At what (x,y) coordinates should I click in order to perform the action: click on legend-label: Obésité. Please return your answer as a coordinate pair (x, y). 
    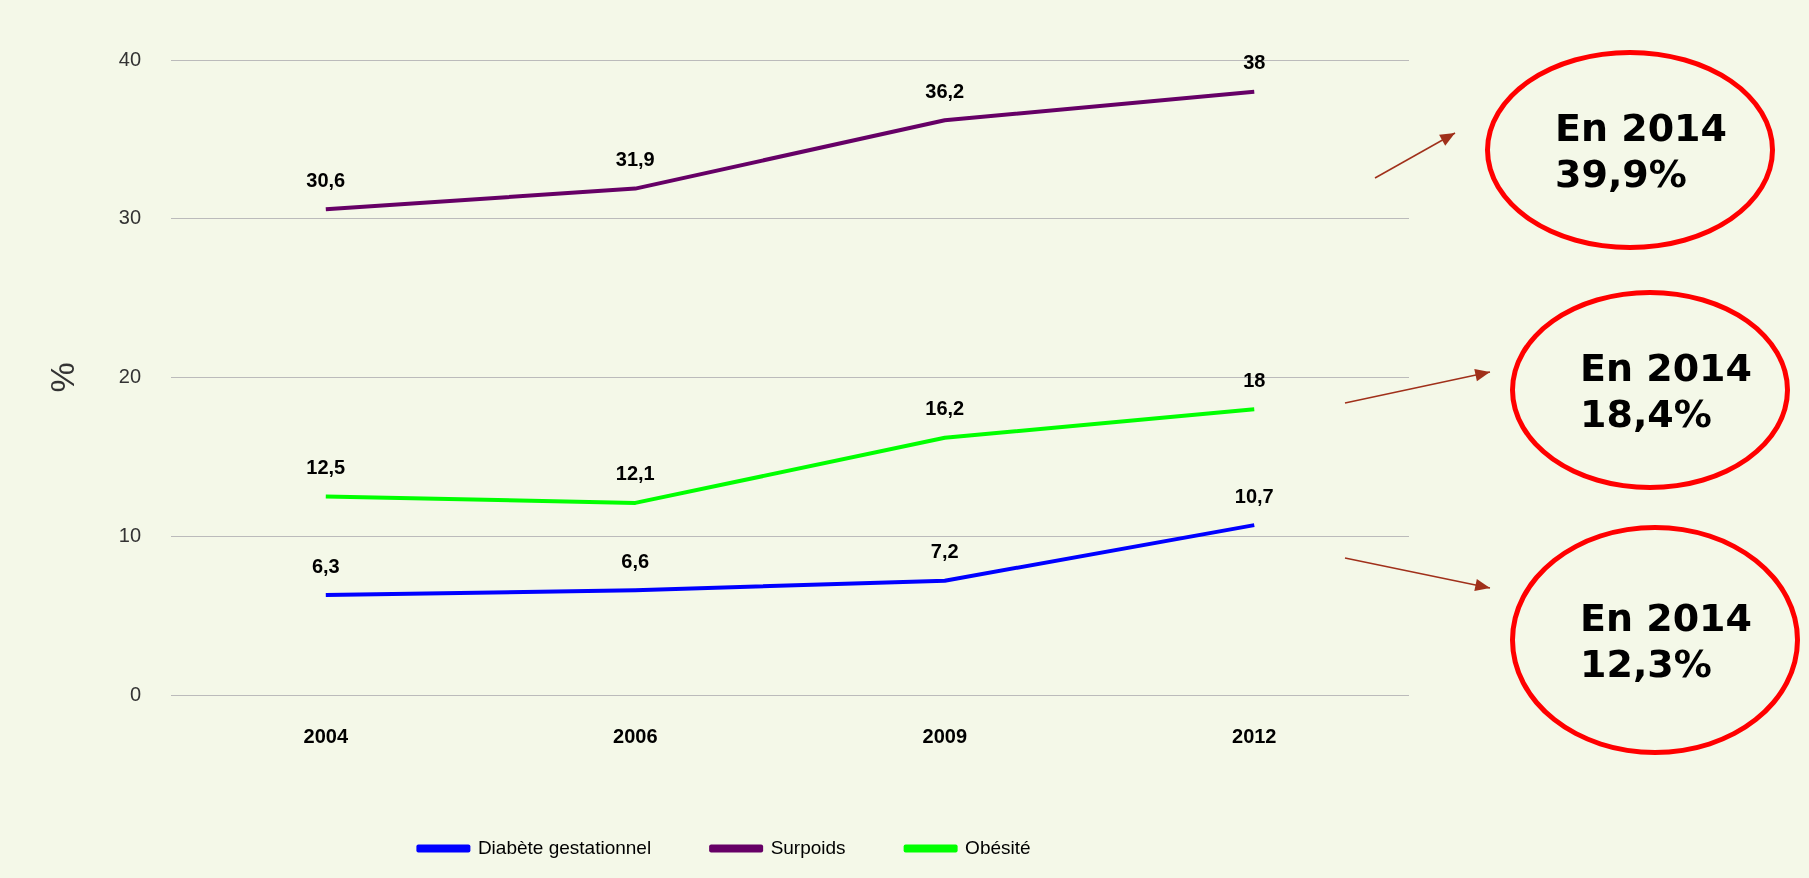
    Looking at the image, I should click on (998, 847).